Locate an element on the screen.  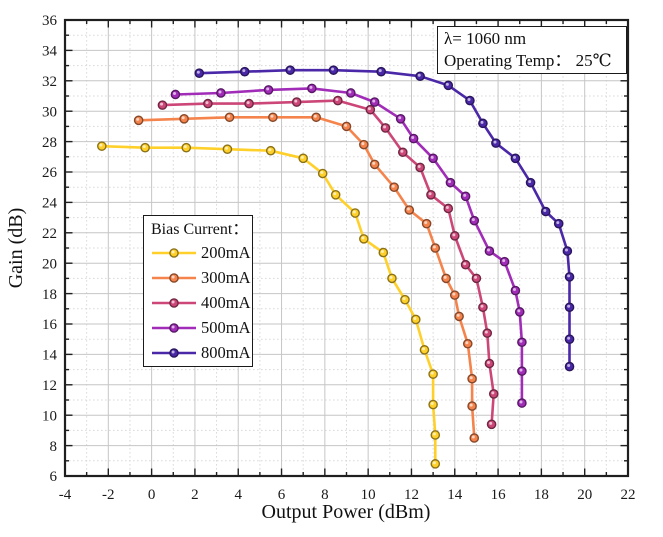
legend-item-400mA: 400mA is located at coordinates (201, 302).